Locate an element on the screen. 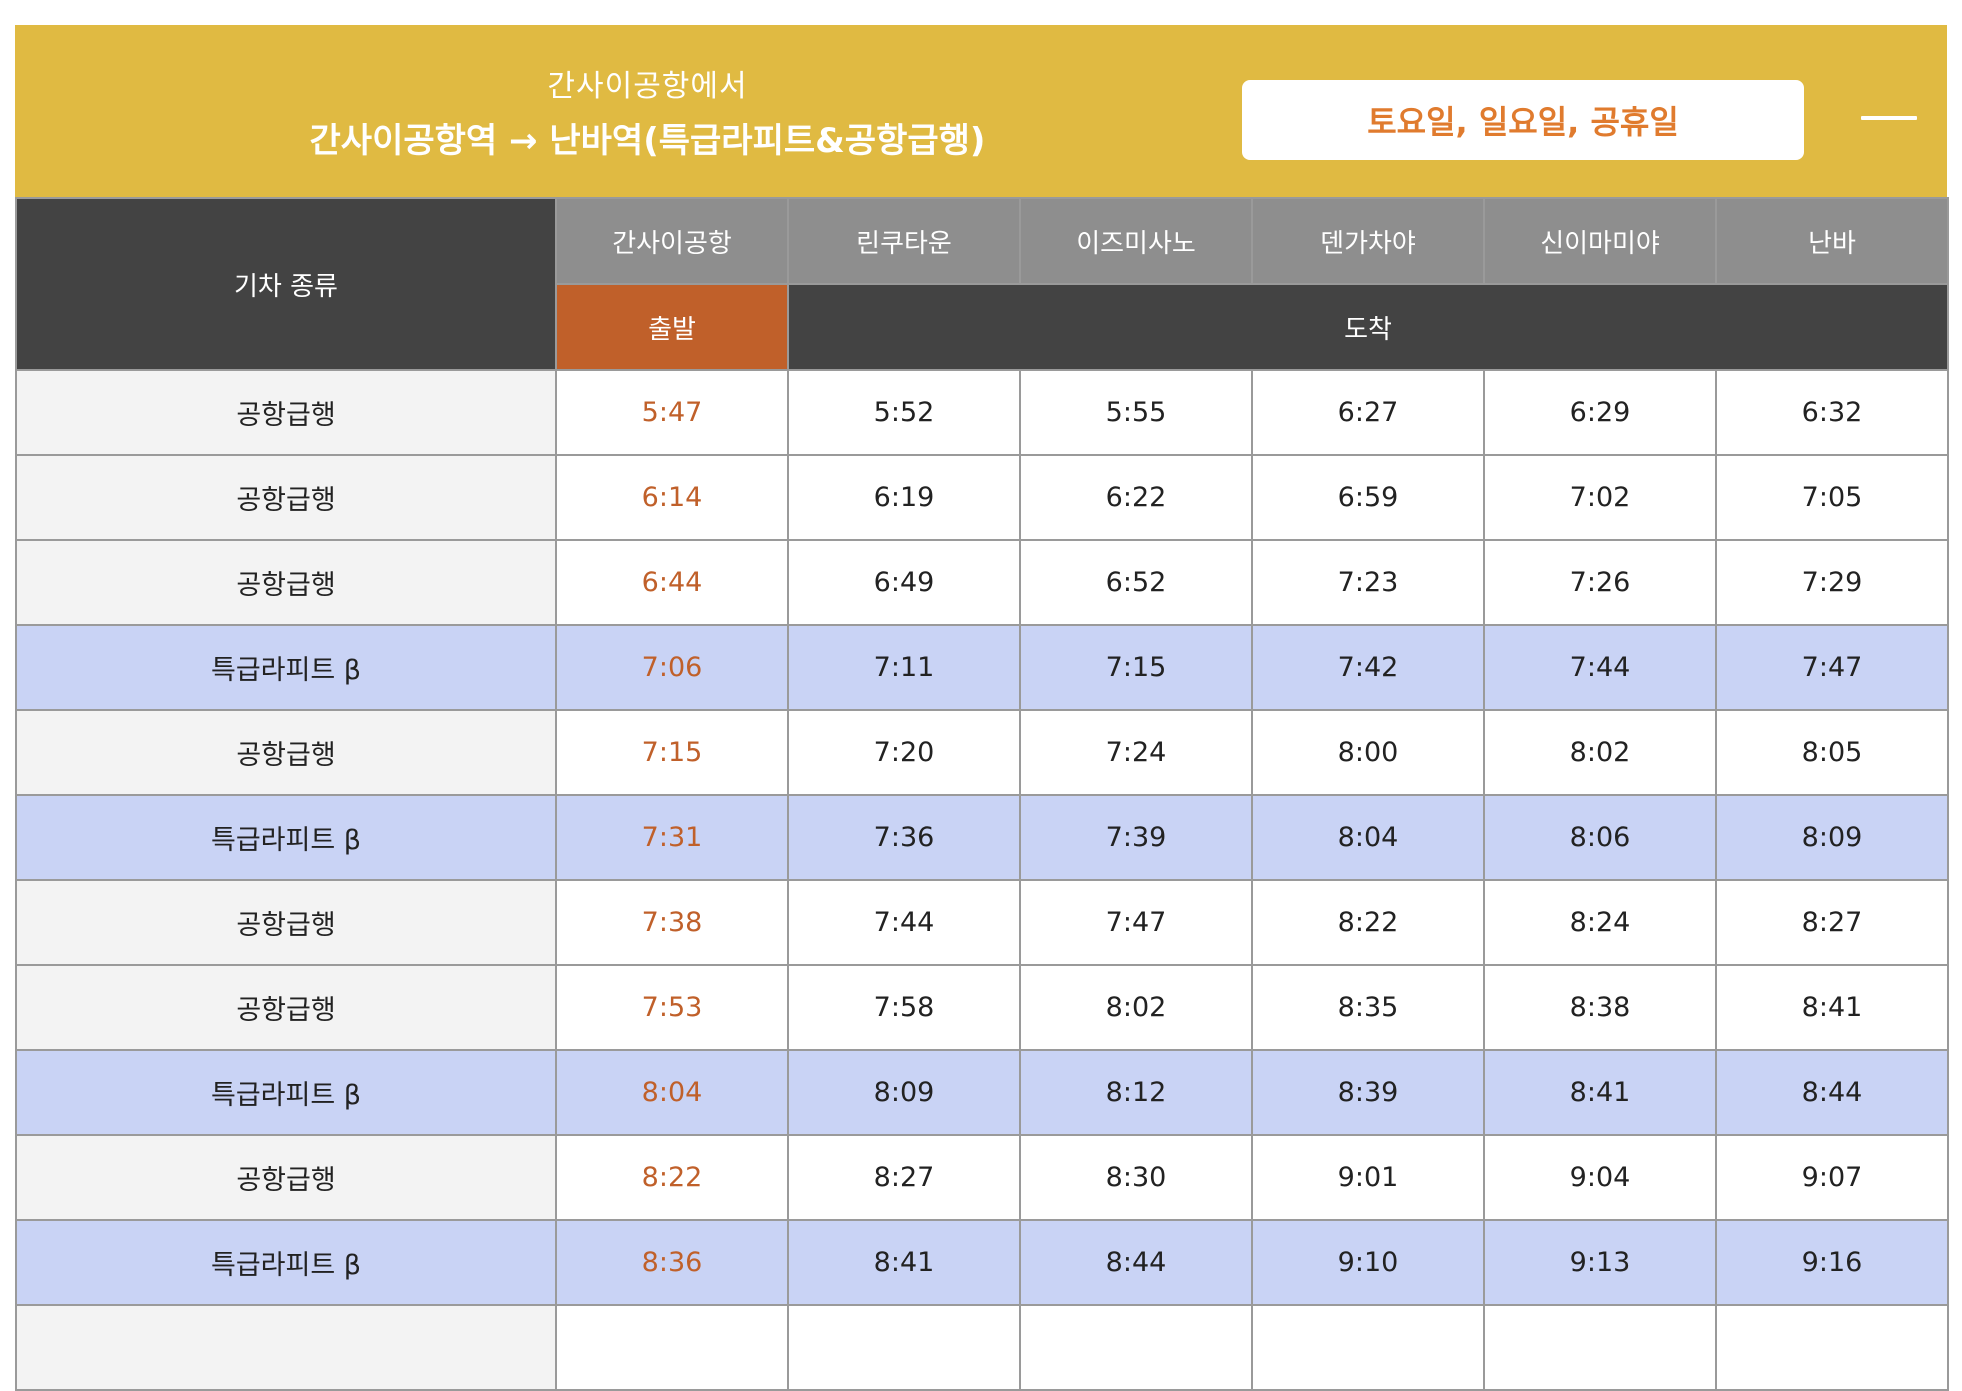 Image resolution: width=1962 pixels, height=1391 pixels. arrival-time-cell: 8:35 is located at coordinates (1368, 1007).